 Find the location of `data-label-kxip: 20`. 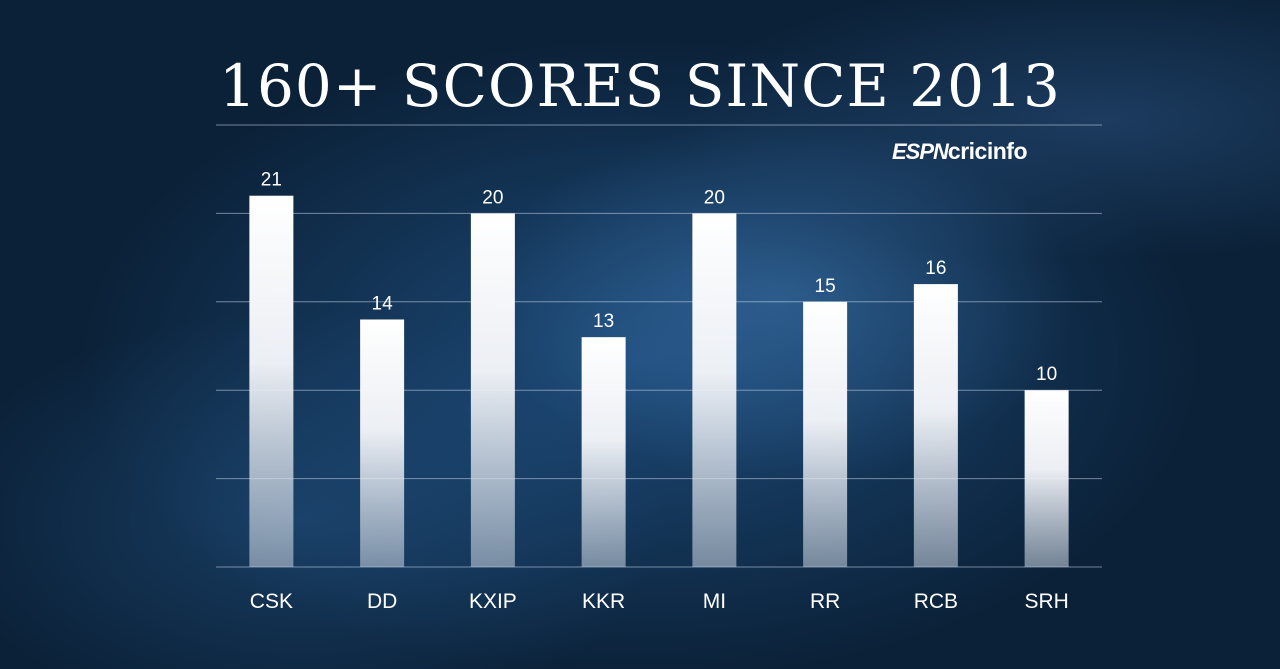

data-label-kxip: 20 is located at coordinates (492, 197).